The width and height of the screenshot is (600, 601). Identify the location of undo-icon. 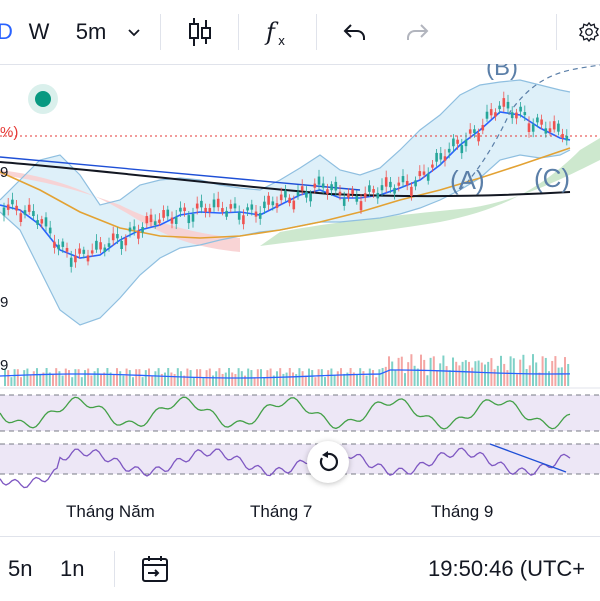
(354, 32).